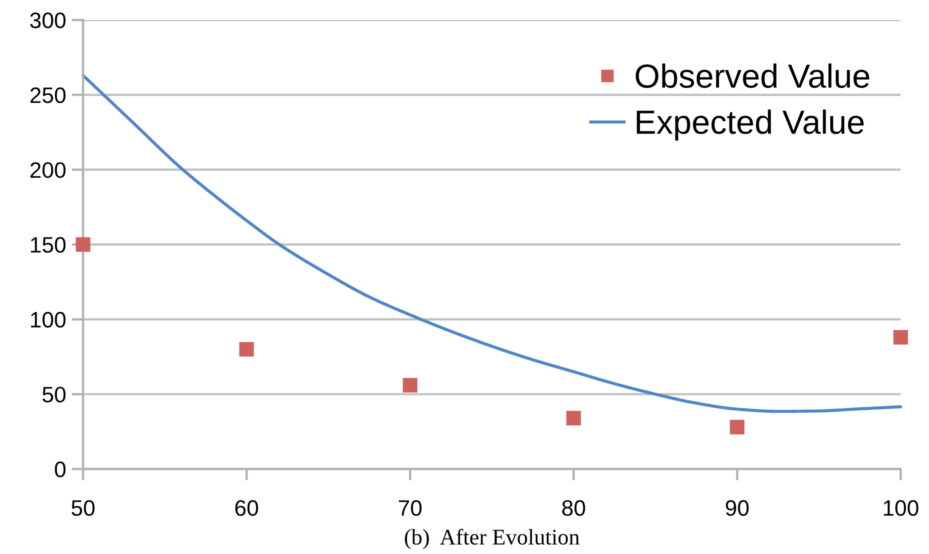 Image resolution: width=929 pixels, height=554 pixels. What do you see at coordinates (410, 508) in the screenshot?
I see `x-tick-label: 70` at bounding box center [410, 508].